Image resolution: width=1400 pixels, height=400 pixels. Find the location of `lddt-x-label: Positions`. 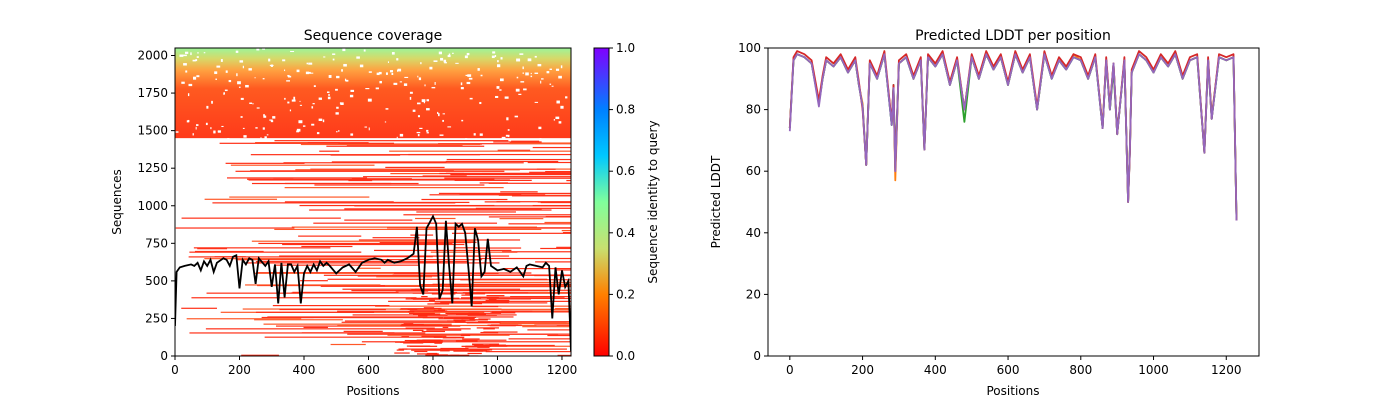

lddt-x-label: Positions is located at coordinates (1013, 391).